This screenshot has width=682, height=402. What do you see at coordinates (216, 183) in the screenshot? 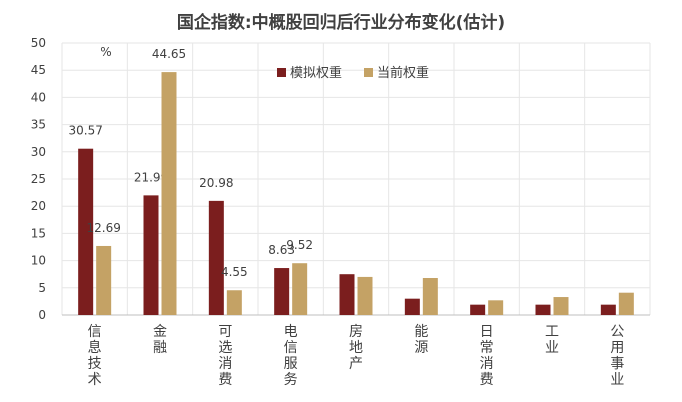
I see `data-label: 20.98` at bounding box center [216, 183].